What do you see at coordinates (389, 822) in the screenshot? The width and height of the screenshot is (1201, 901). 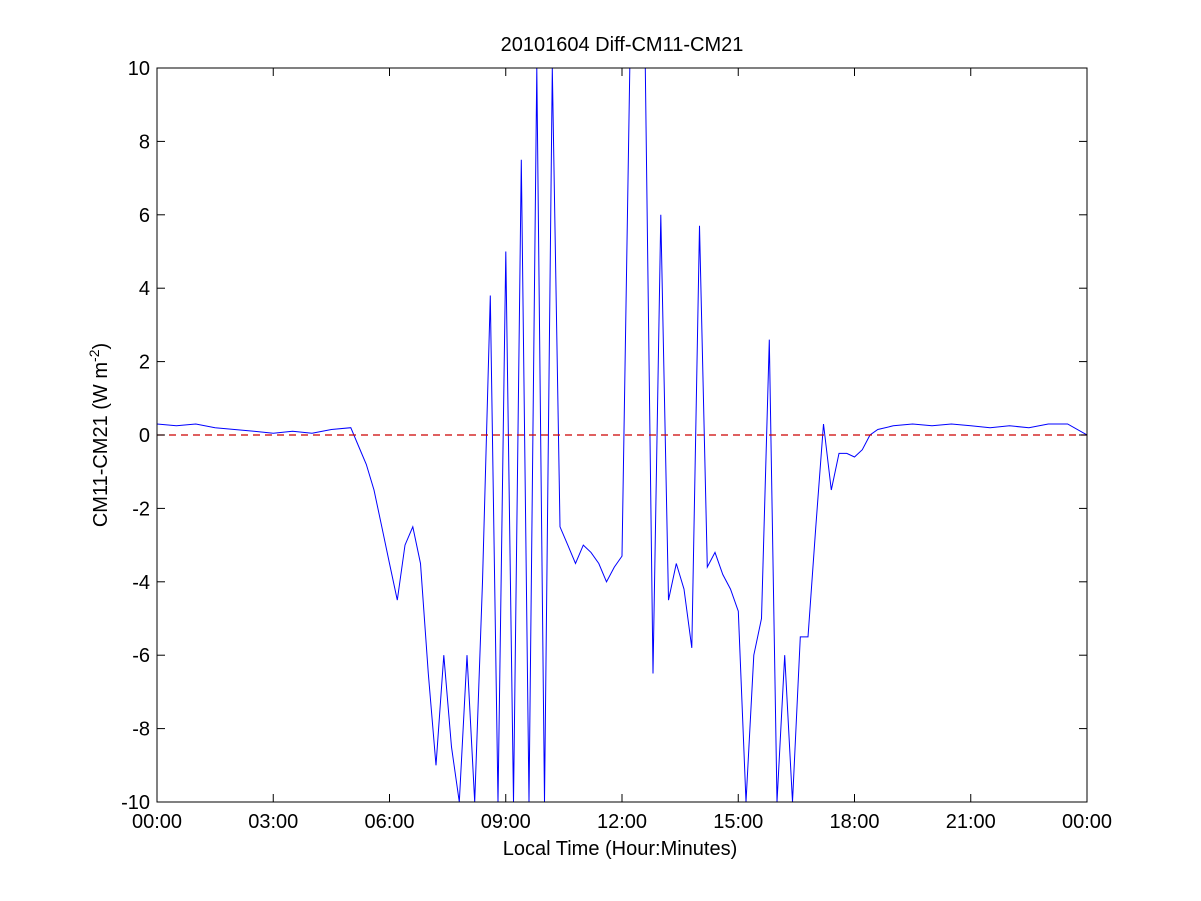 I see `x-tick-label: 06:00` at bounding box center [389, 822].